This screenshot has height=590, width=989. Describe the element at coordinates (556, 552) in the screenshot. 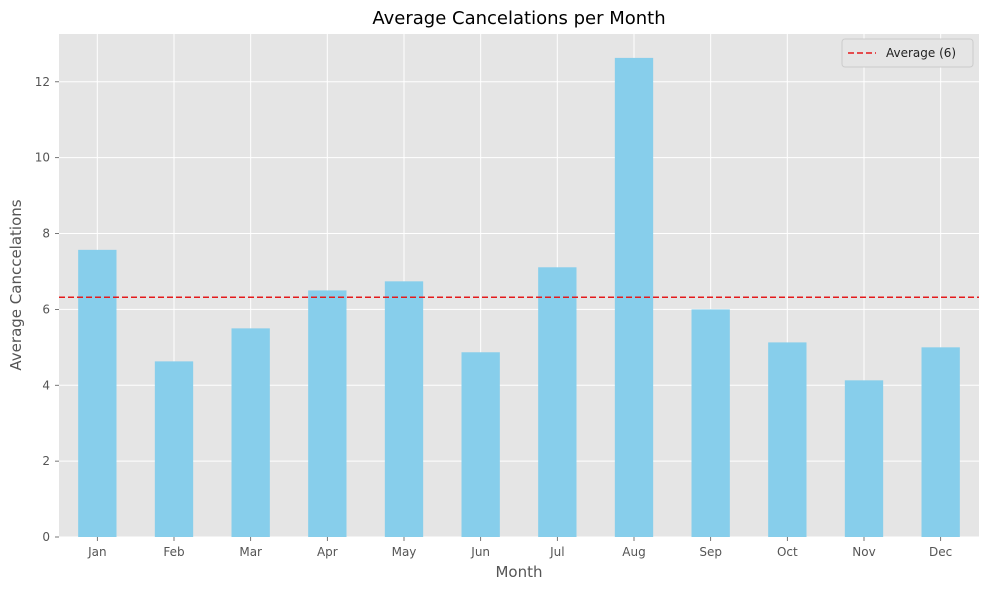

I see `x-tick-label: Jul` at that location.